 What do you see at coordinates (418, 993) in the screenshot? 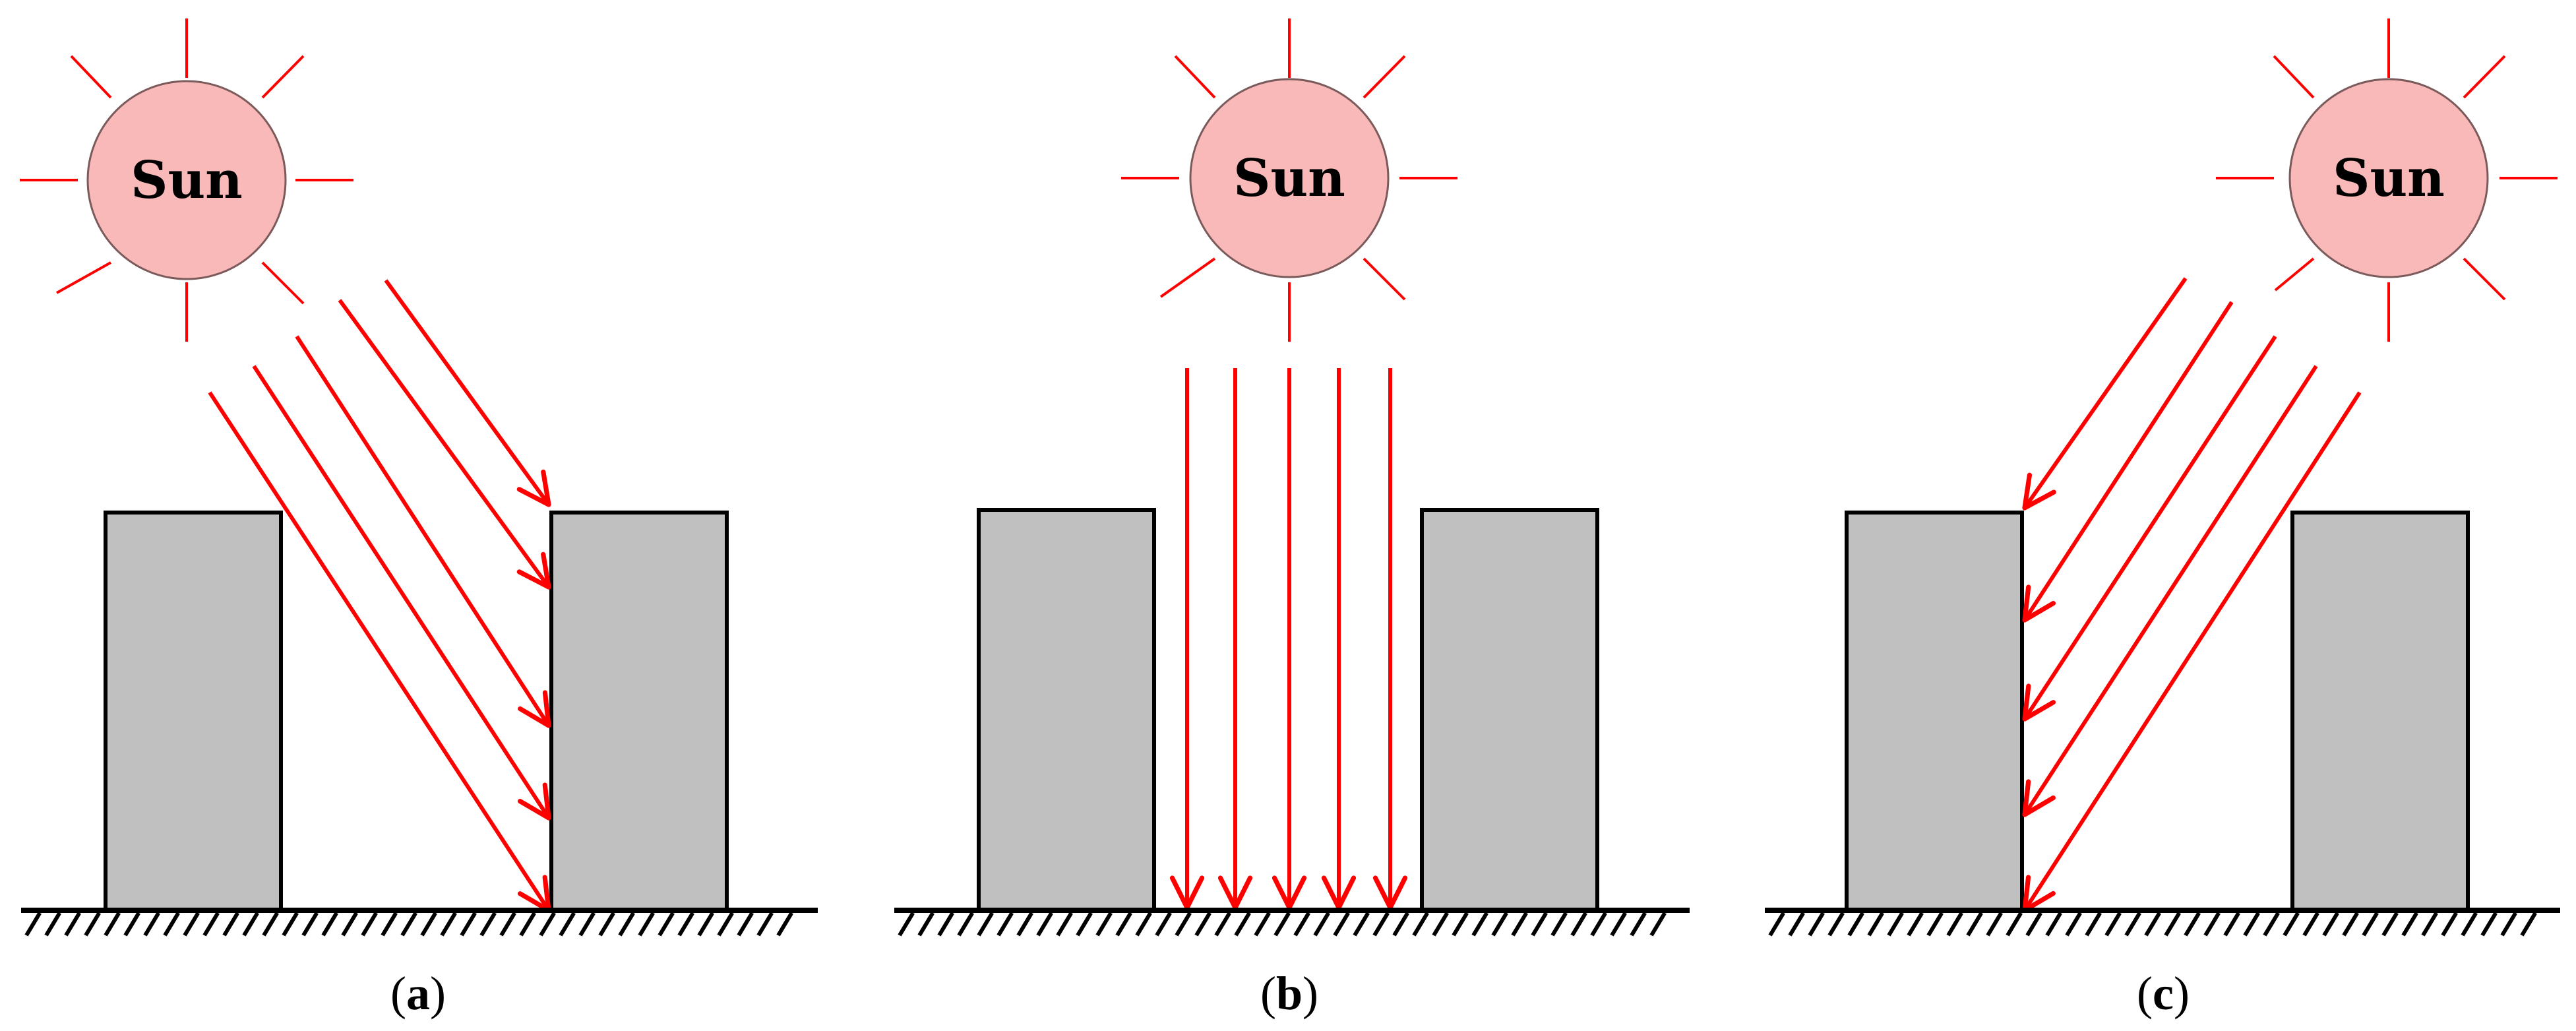
I see `caption-a: (a)` at bounding box center [418, 993].